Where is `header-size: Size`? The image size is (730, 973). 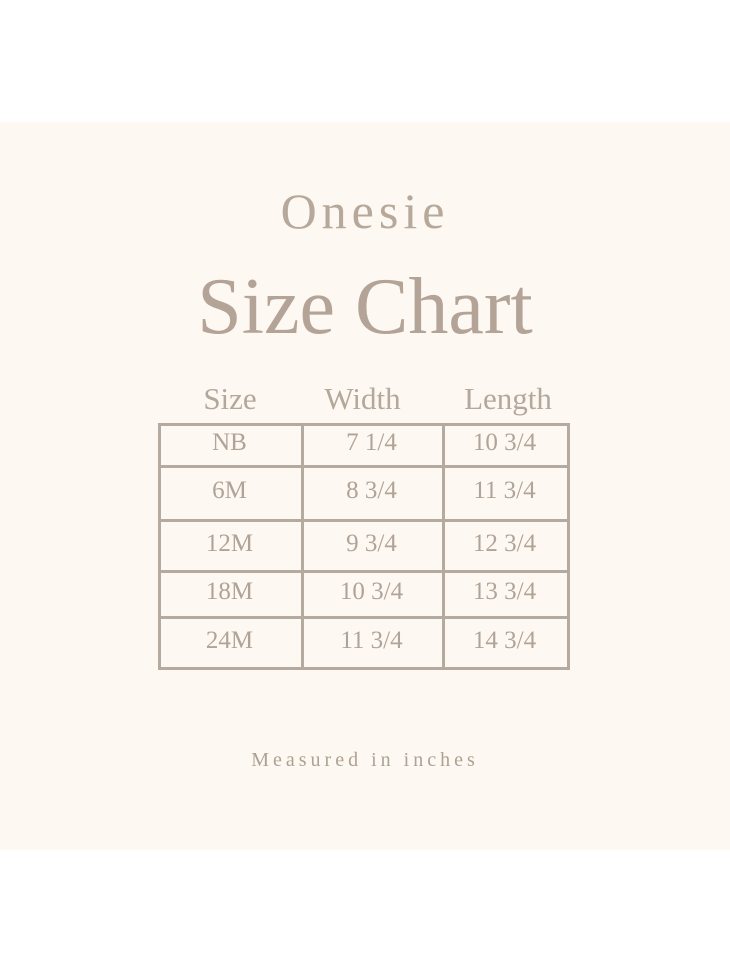
header-size: Size is located at coordinates (230, 398).